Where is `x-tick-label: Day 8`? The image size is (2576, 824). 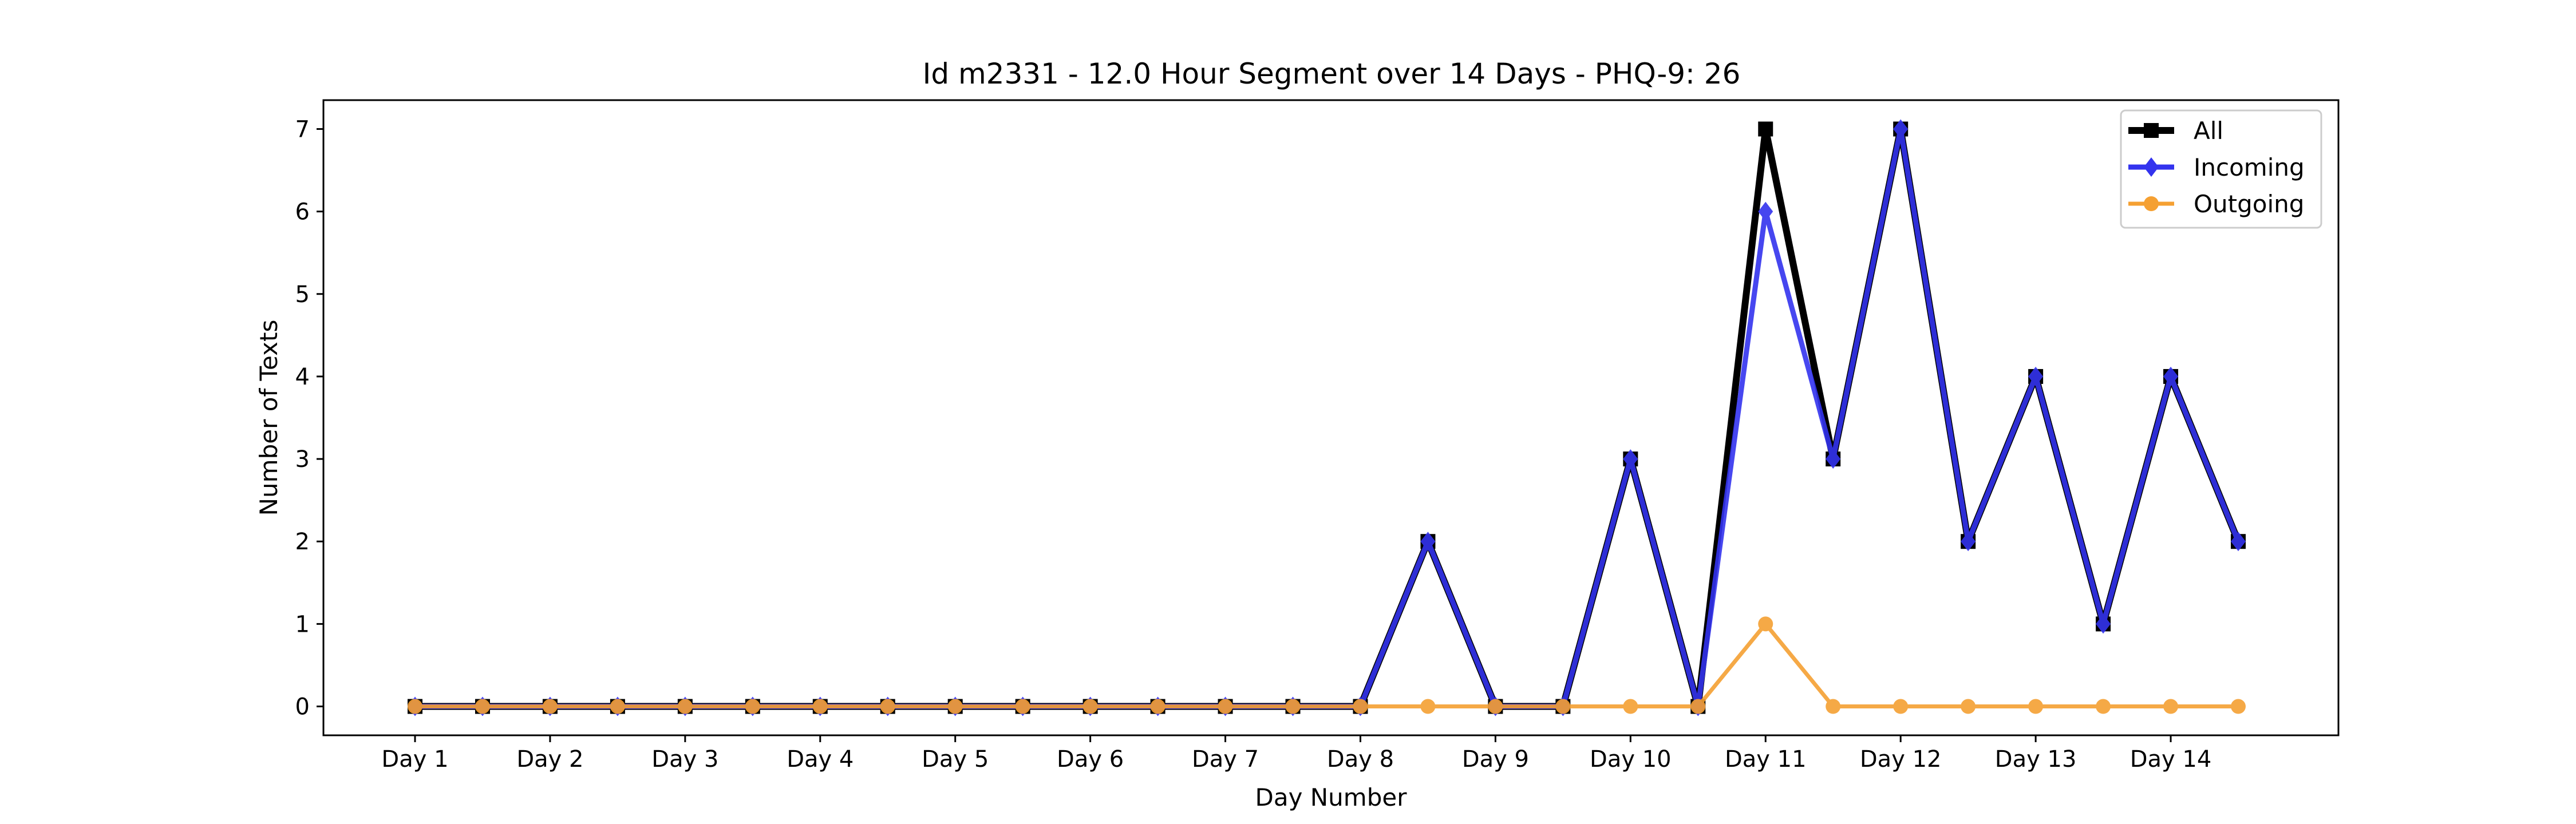 x-tick-label: Day 8 is located at coordinates (1361, 759).